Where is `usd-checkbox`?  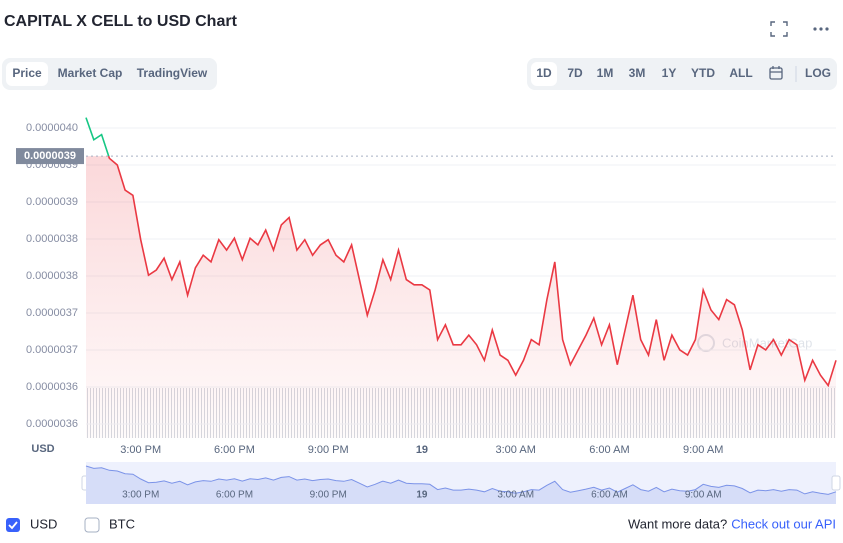 usd-checkbox is located at coordinates (13, 525).